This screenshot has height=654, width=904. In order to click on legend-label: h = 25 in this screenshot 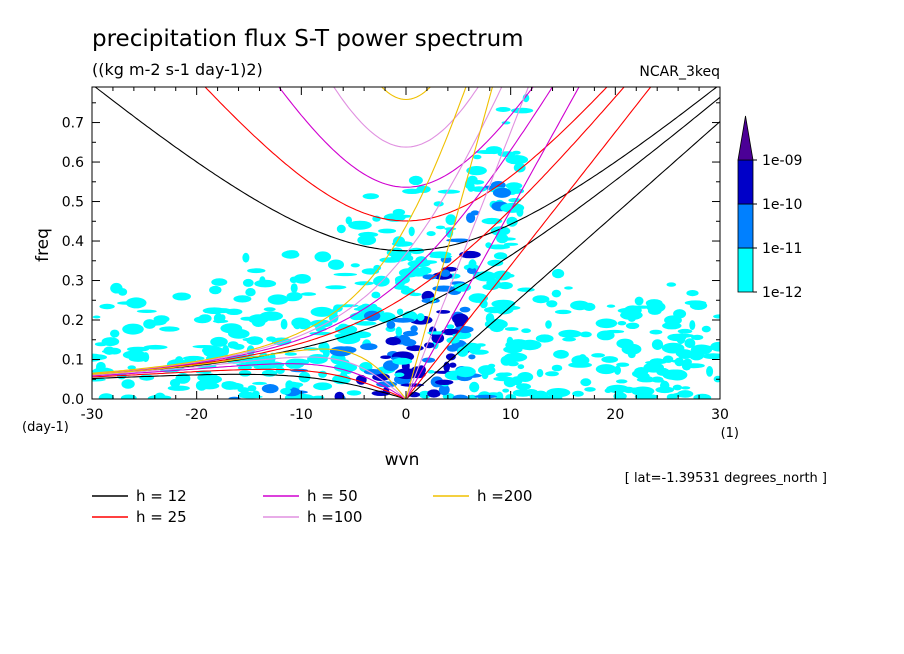, I will do `click(161, 517)`.